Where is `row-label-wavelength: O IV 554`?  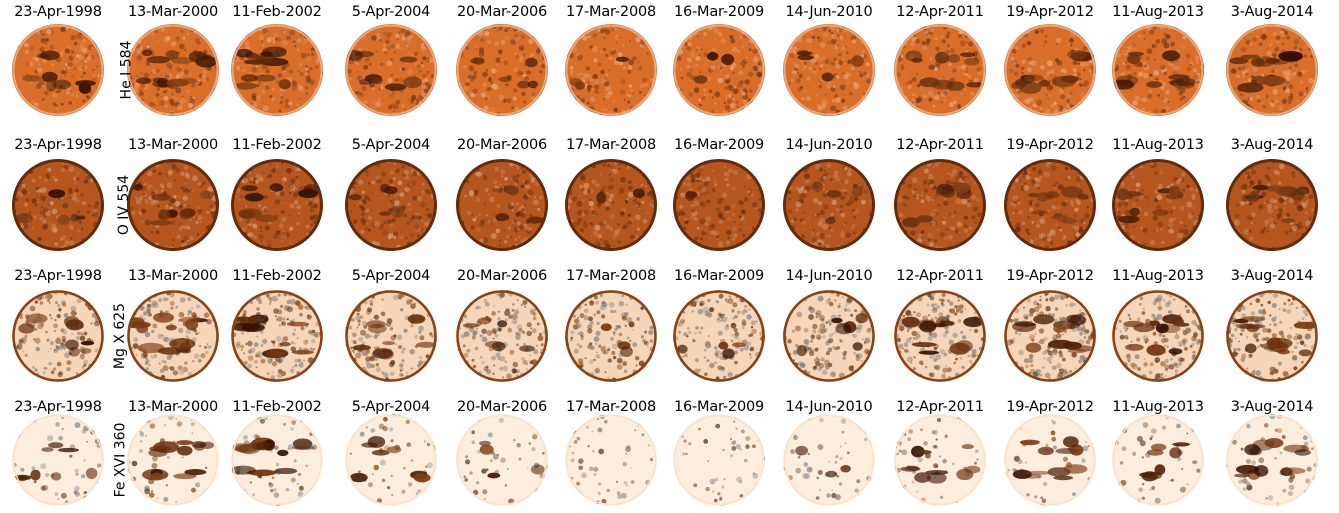 row-label-wavelength: O IV 554 is located at coordinates (124, 205).